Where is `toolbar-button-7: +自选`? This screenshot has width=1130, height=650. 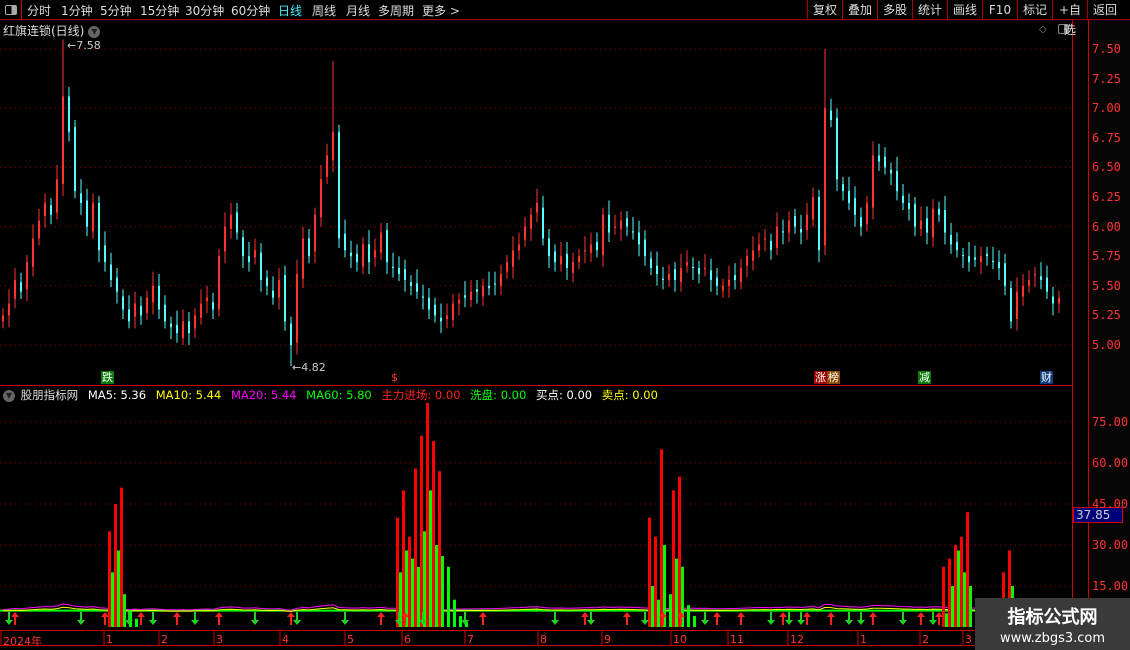 toolbar-button-7: +自选 is located at coordinates (1069, 18).